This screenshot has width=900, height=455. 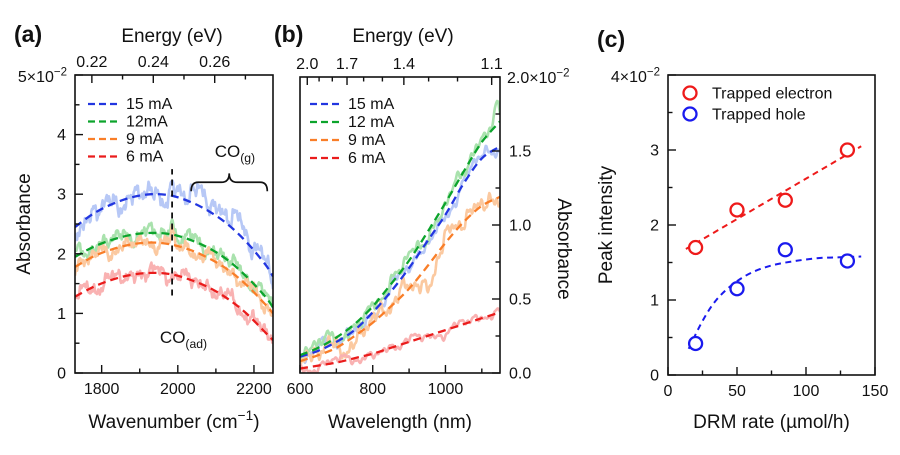 I want to click on panel-b-plot-area, so click(x=400, y=236).